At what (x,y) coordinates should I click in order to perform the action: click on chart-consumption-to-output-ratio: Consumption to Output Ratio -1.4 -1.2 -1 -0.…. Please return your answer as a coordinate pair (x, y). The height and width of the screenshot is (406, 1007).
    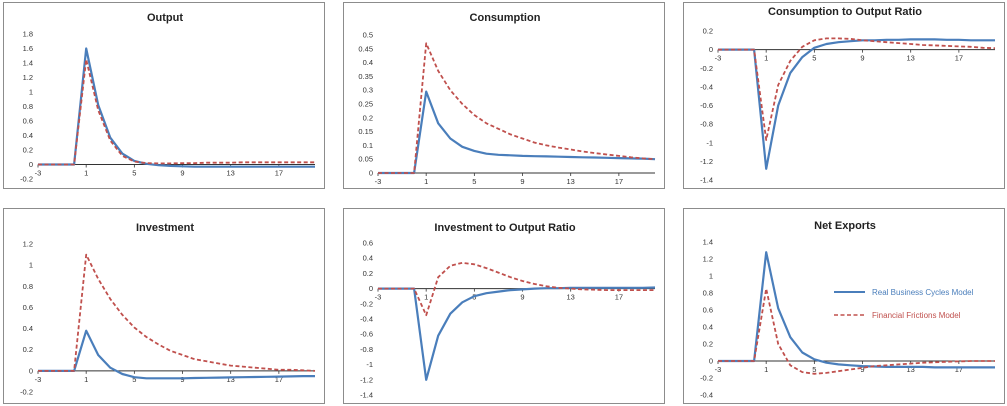
    Looking at the image, I should click on (848, 95).